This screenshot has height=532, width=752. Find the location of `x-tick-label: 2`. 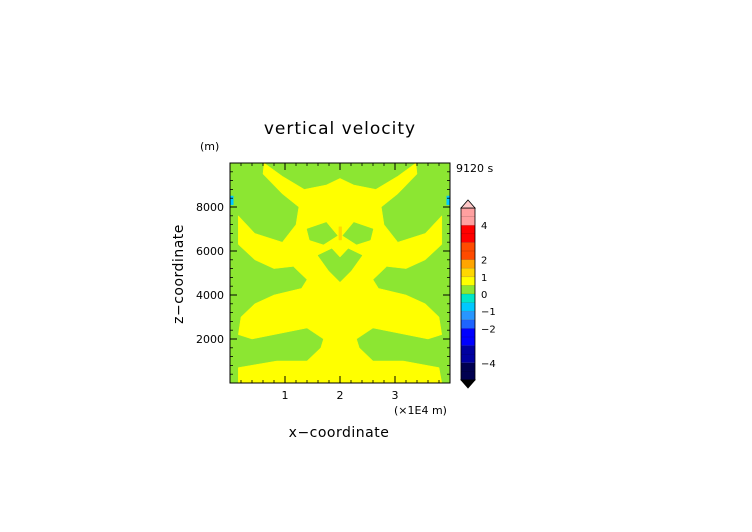

x-tick-label: 2 is located at coordinates (340, 395).